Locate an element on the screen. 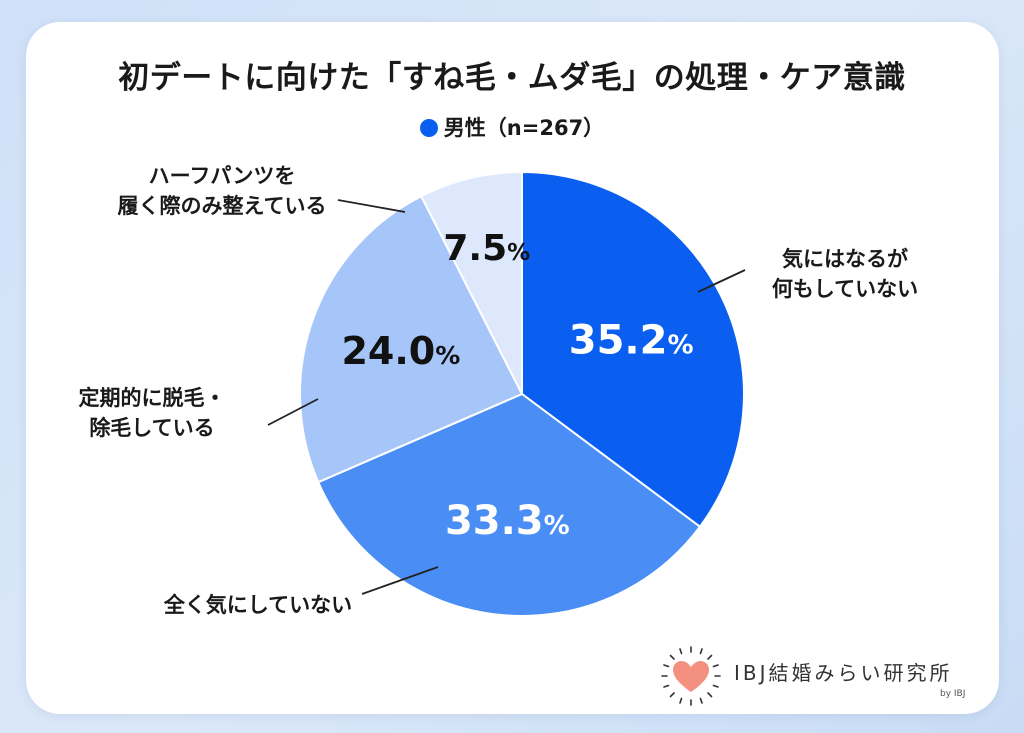 The height and width of the screenshot is (733, 1024). slice-value-label: 33.3% is located at coordinates (507, 521).